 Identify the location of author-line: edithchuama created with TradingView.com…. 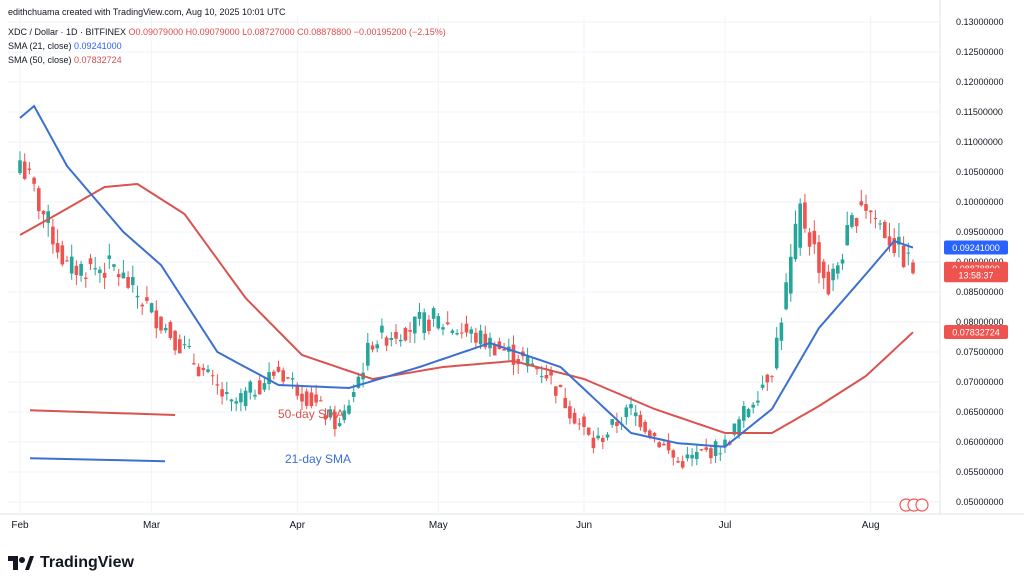
(147, 12).